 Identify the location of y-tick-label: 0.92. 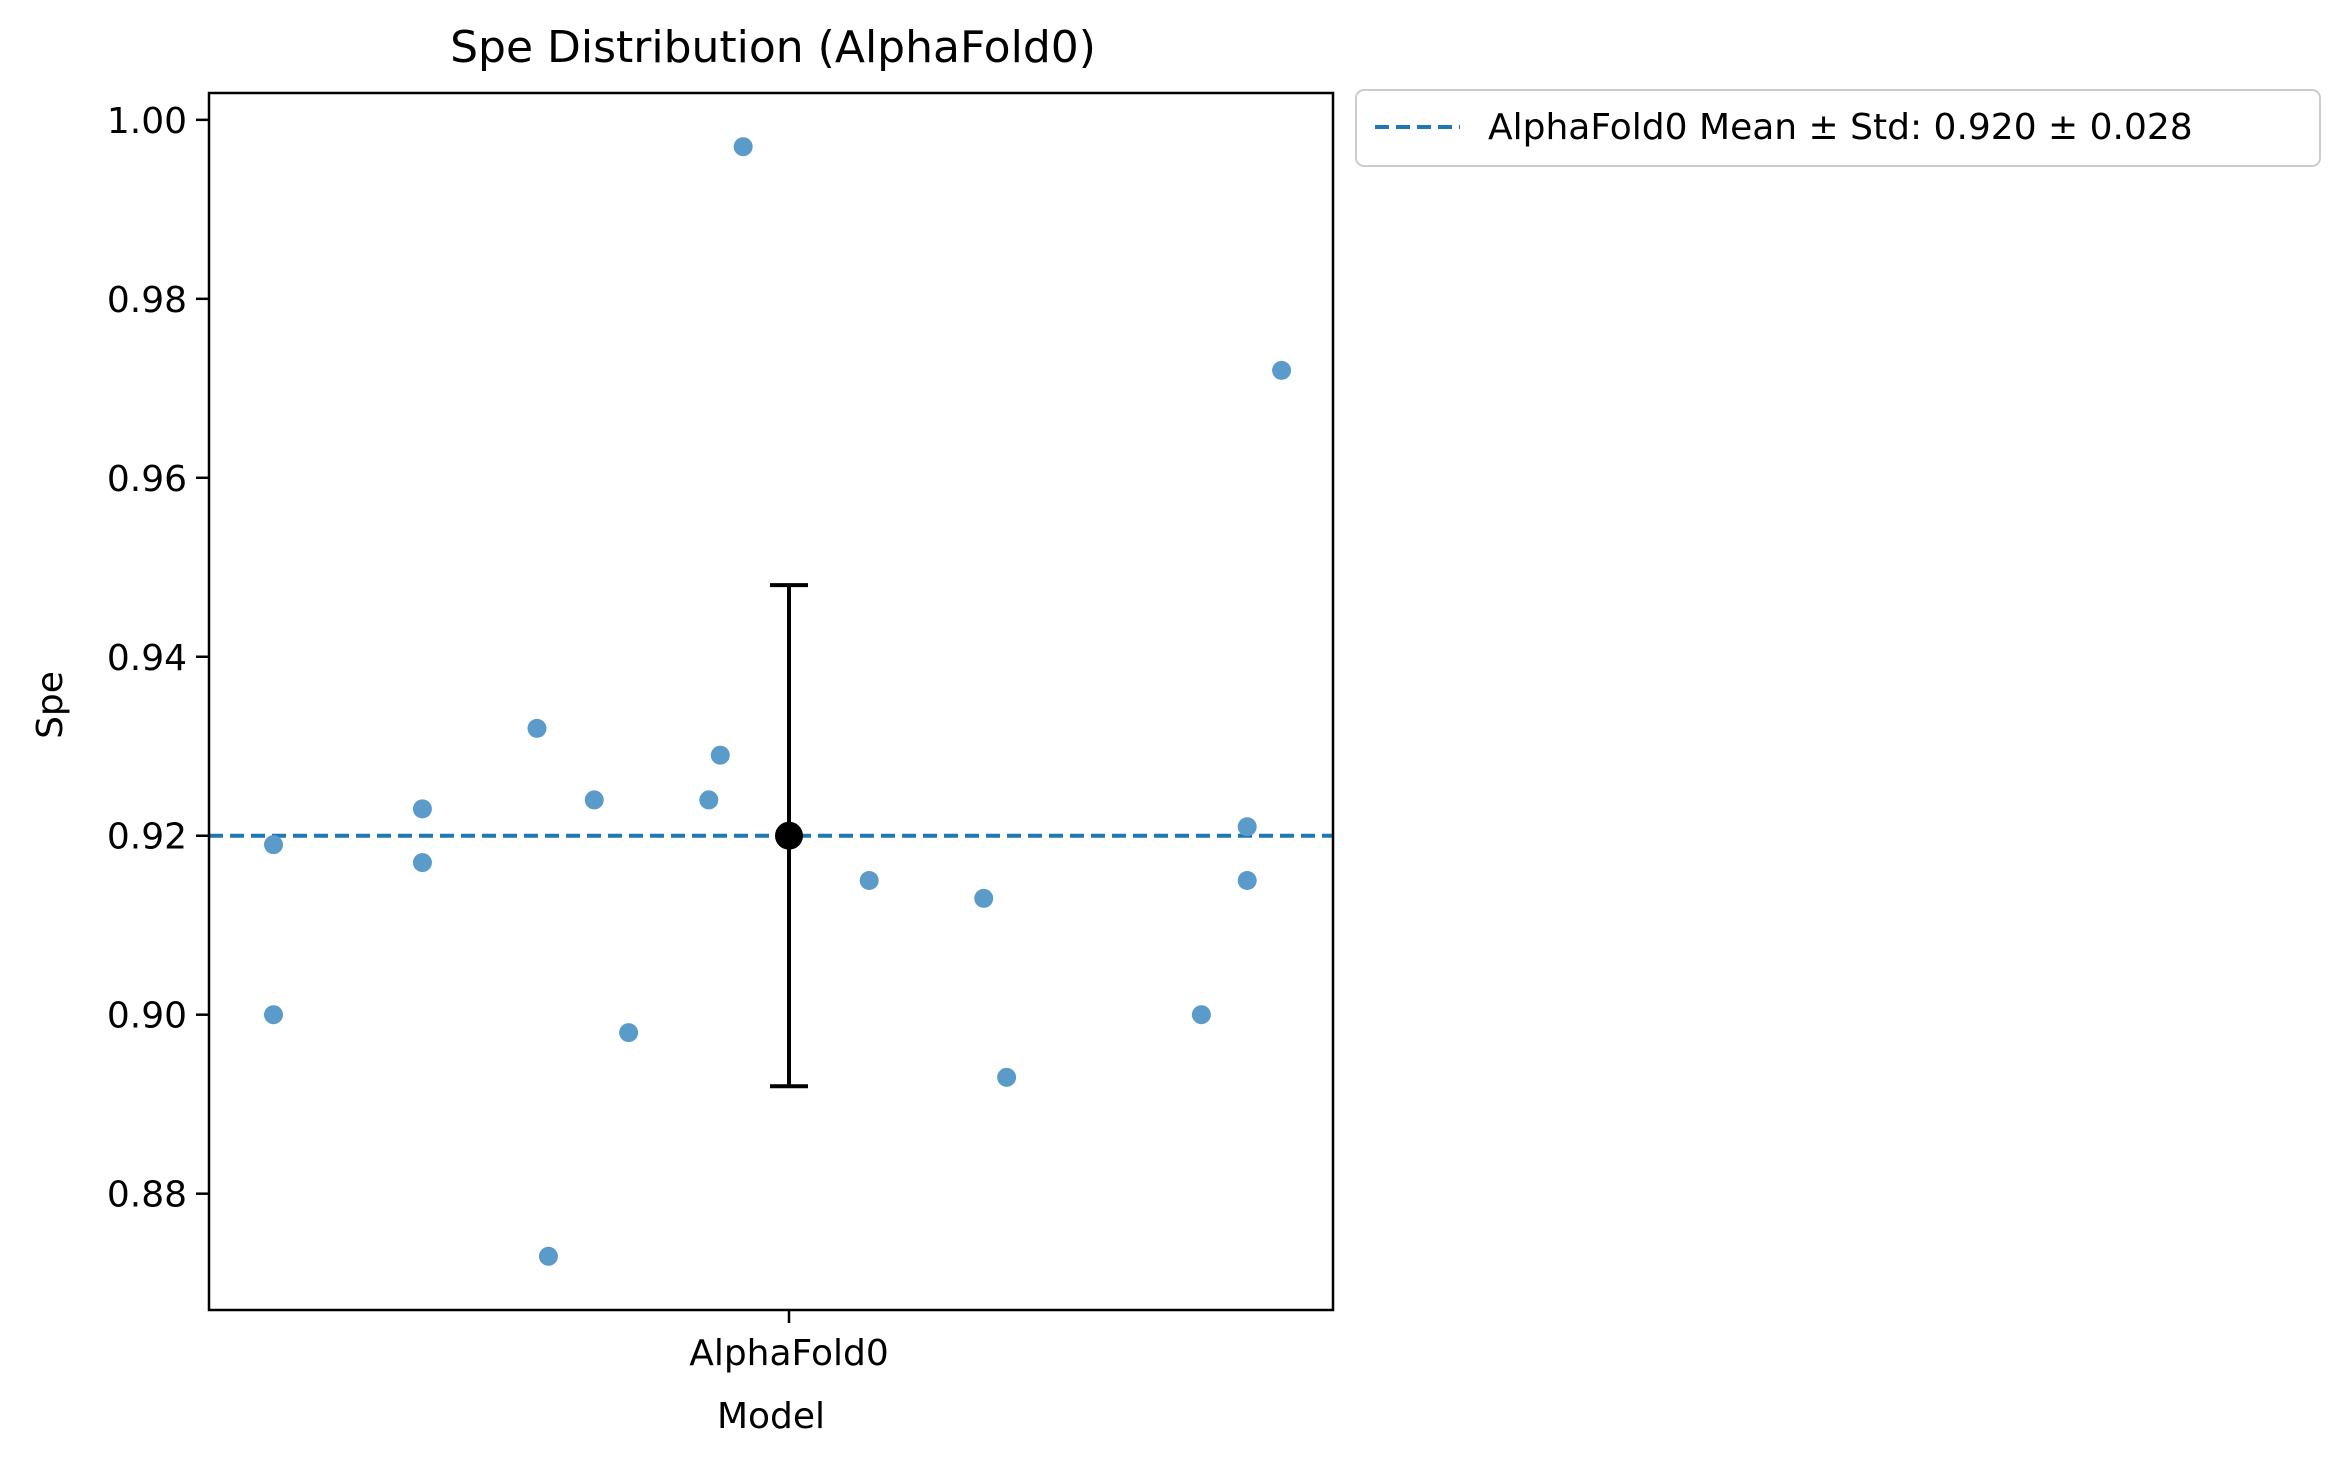
(147, 837).